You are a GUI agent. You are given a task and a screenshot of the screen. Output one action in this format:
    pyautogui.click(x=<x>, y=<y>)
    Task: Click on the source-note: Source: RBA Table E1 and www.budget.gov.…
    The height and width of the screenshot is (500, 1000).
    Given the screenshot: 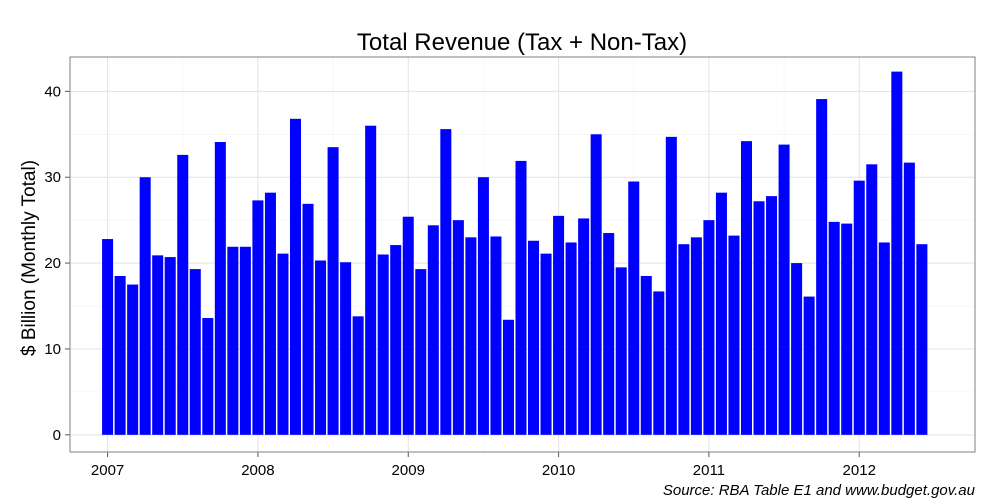 What is the action you would take?
    pyautogui.click(x=819, y=490)
    